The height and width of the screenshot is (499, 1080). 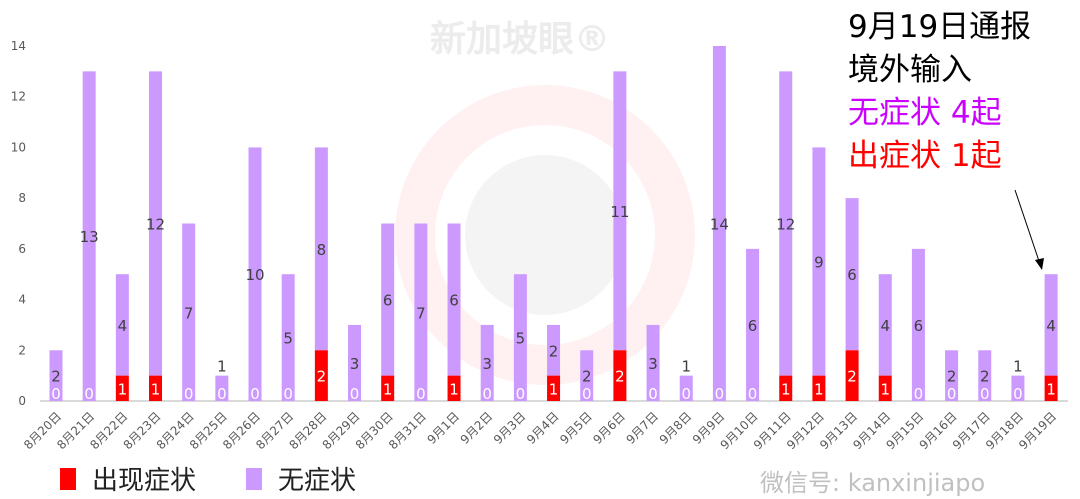 What do you see at coordinates (925, 156) in the screenshot?
I see `annotation-line: 出症状 1起` at bounding box center [925, 156].